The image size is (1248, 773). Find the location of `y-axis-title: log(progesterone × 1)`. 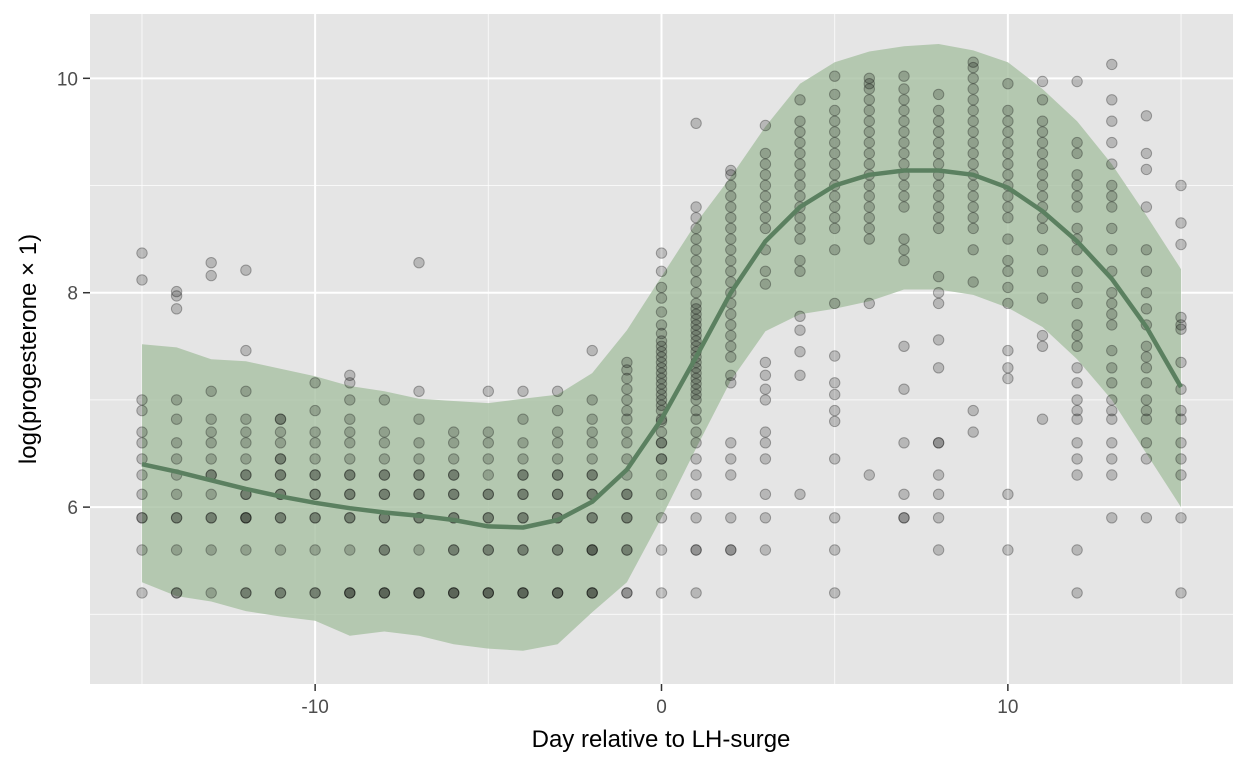

y-axis-title: log(progesterone × 1) is located at coordinates (28, 349).